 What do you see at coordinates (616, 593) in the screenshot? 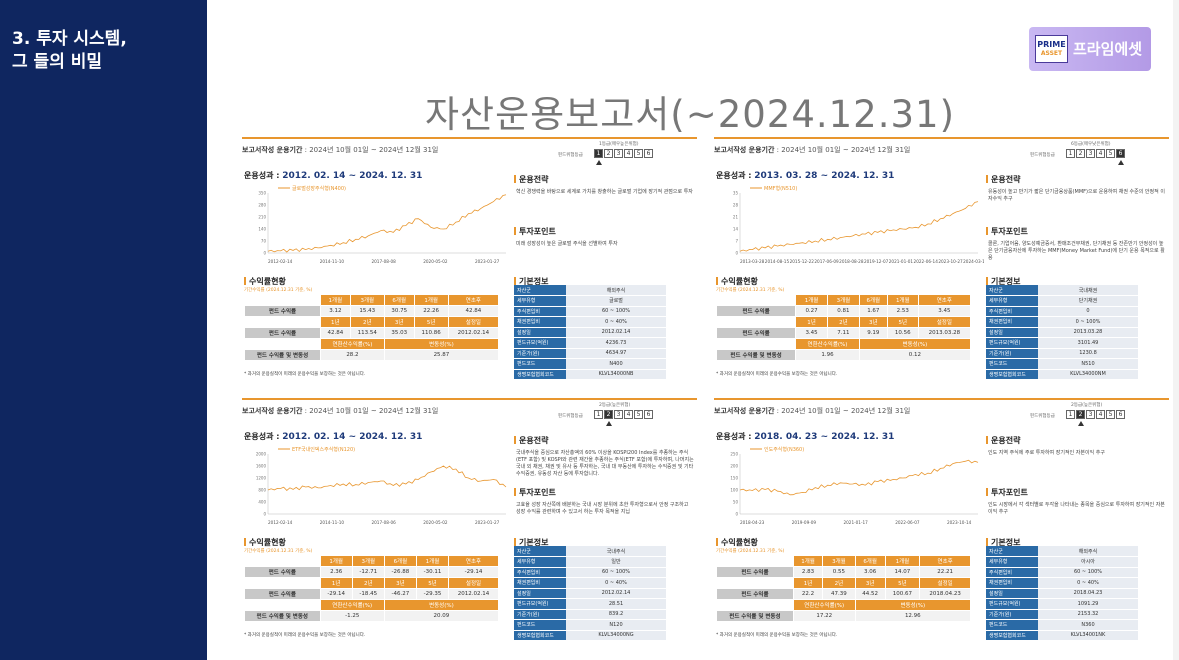
I see `basic-value: 2012.02.14` at bounding box center [616, 593].